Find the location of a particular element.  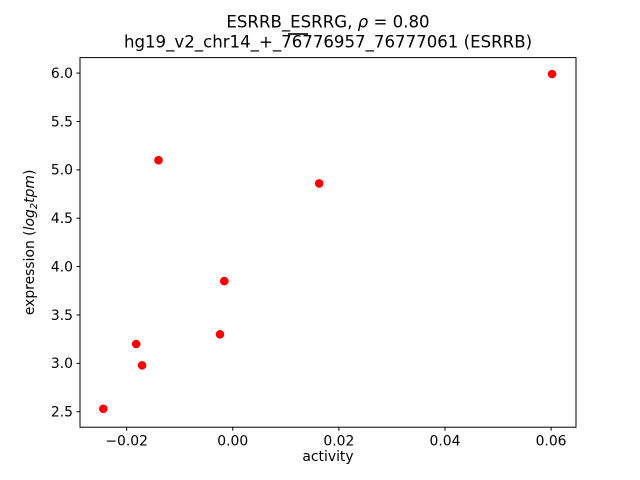

x-tick-label: −0.02 is located at coordinates (126, 442).